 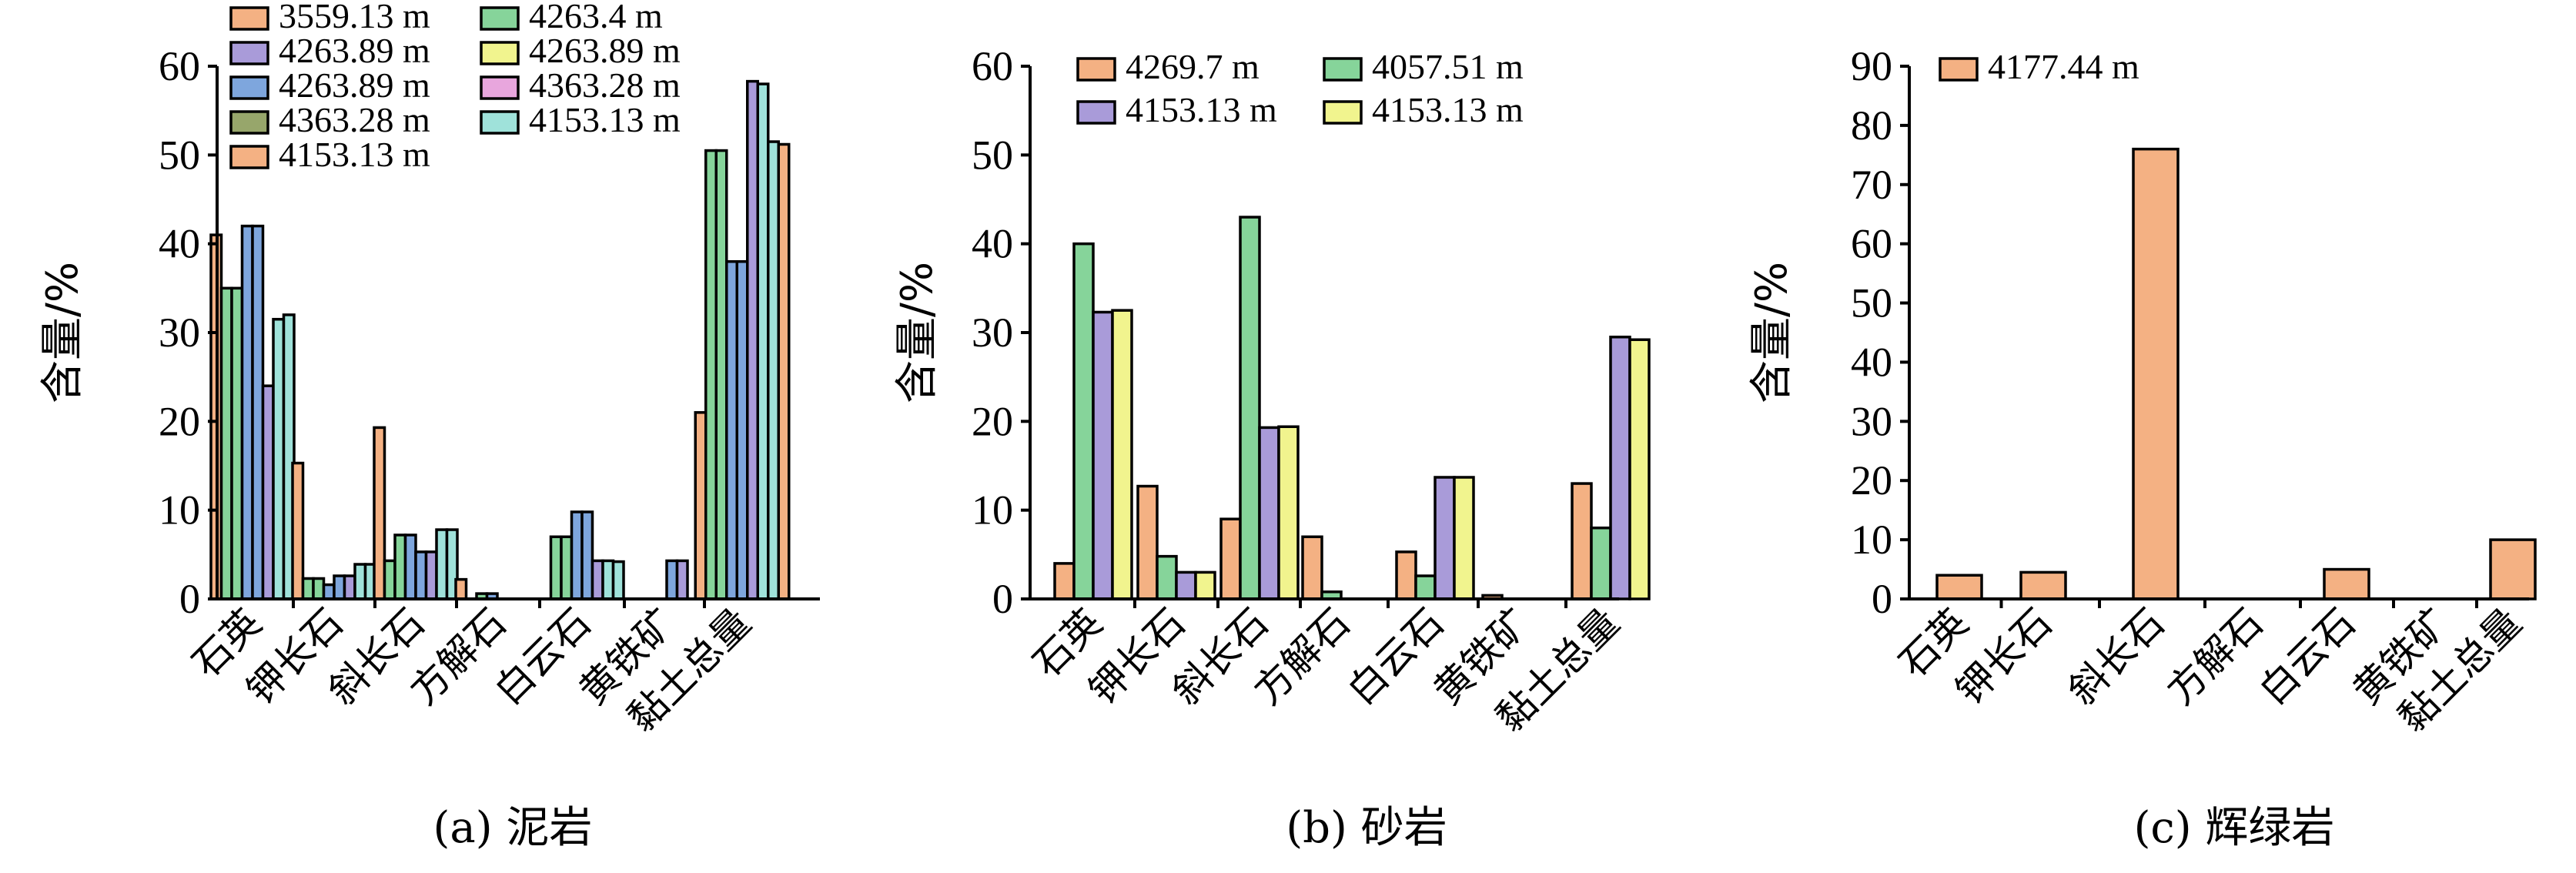 I want to click on bar-白云石-7, so click(x=618, y=580).